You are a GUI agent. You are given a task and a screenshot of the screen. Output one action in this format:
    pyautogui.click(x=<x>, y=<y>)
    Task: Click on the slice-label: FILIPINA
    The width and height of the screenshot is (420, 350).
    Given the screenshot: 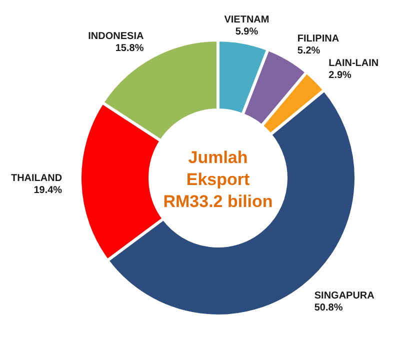 What is the action you would take?
    pyautogui.click(x=318, y=39)
    